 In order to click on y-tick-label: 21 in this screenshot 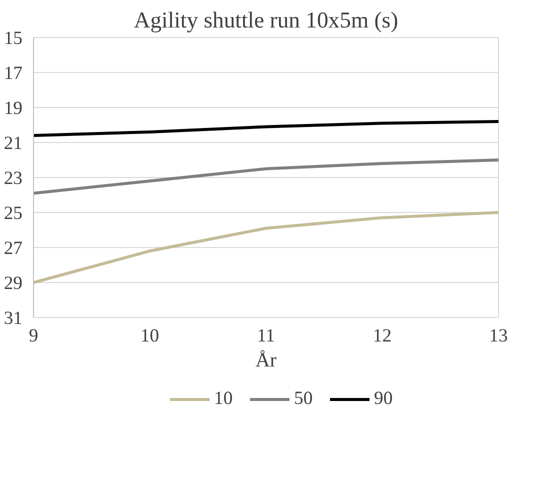, I will do `click(13, 143)`.